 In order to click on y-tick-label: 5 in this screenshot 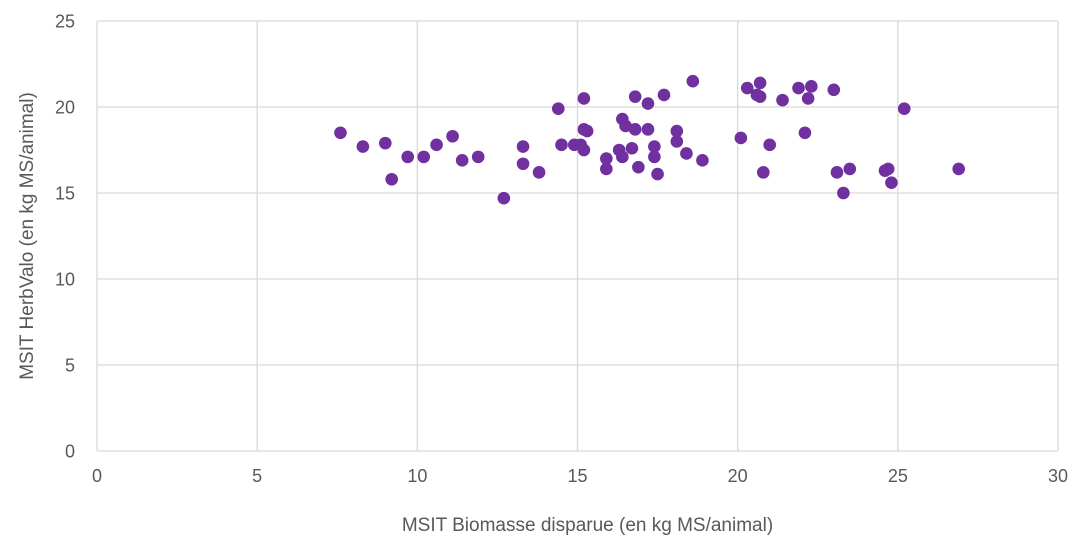, I will do `click(70, 366)`.